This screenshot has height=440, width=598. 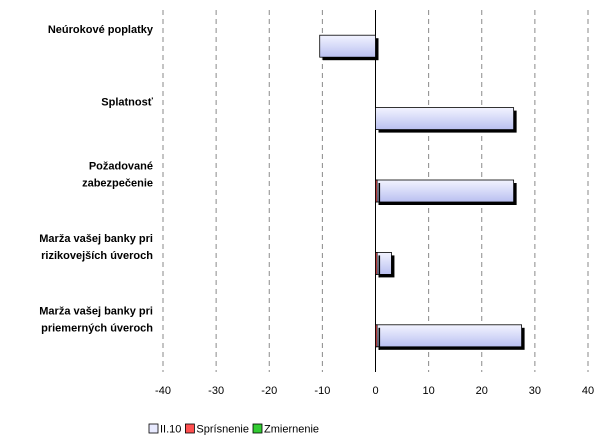 I want to click on category-label: zabezpečenie, so click(x=117, y=184).